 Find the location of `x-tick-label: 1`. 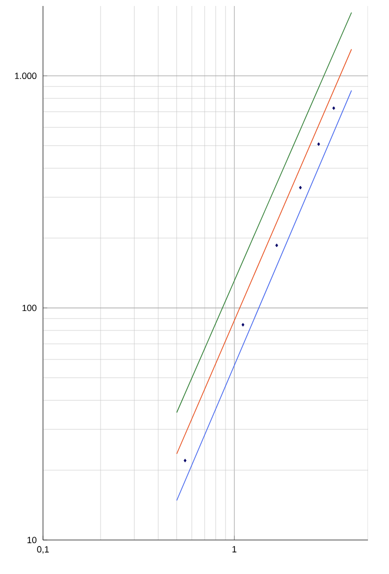

x-tick-label: 1 is located at coordinates (234, 549).